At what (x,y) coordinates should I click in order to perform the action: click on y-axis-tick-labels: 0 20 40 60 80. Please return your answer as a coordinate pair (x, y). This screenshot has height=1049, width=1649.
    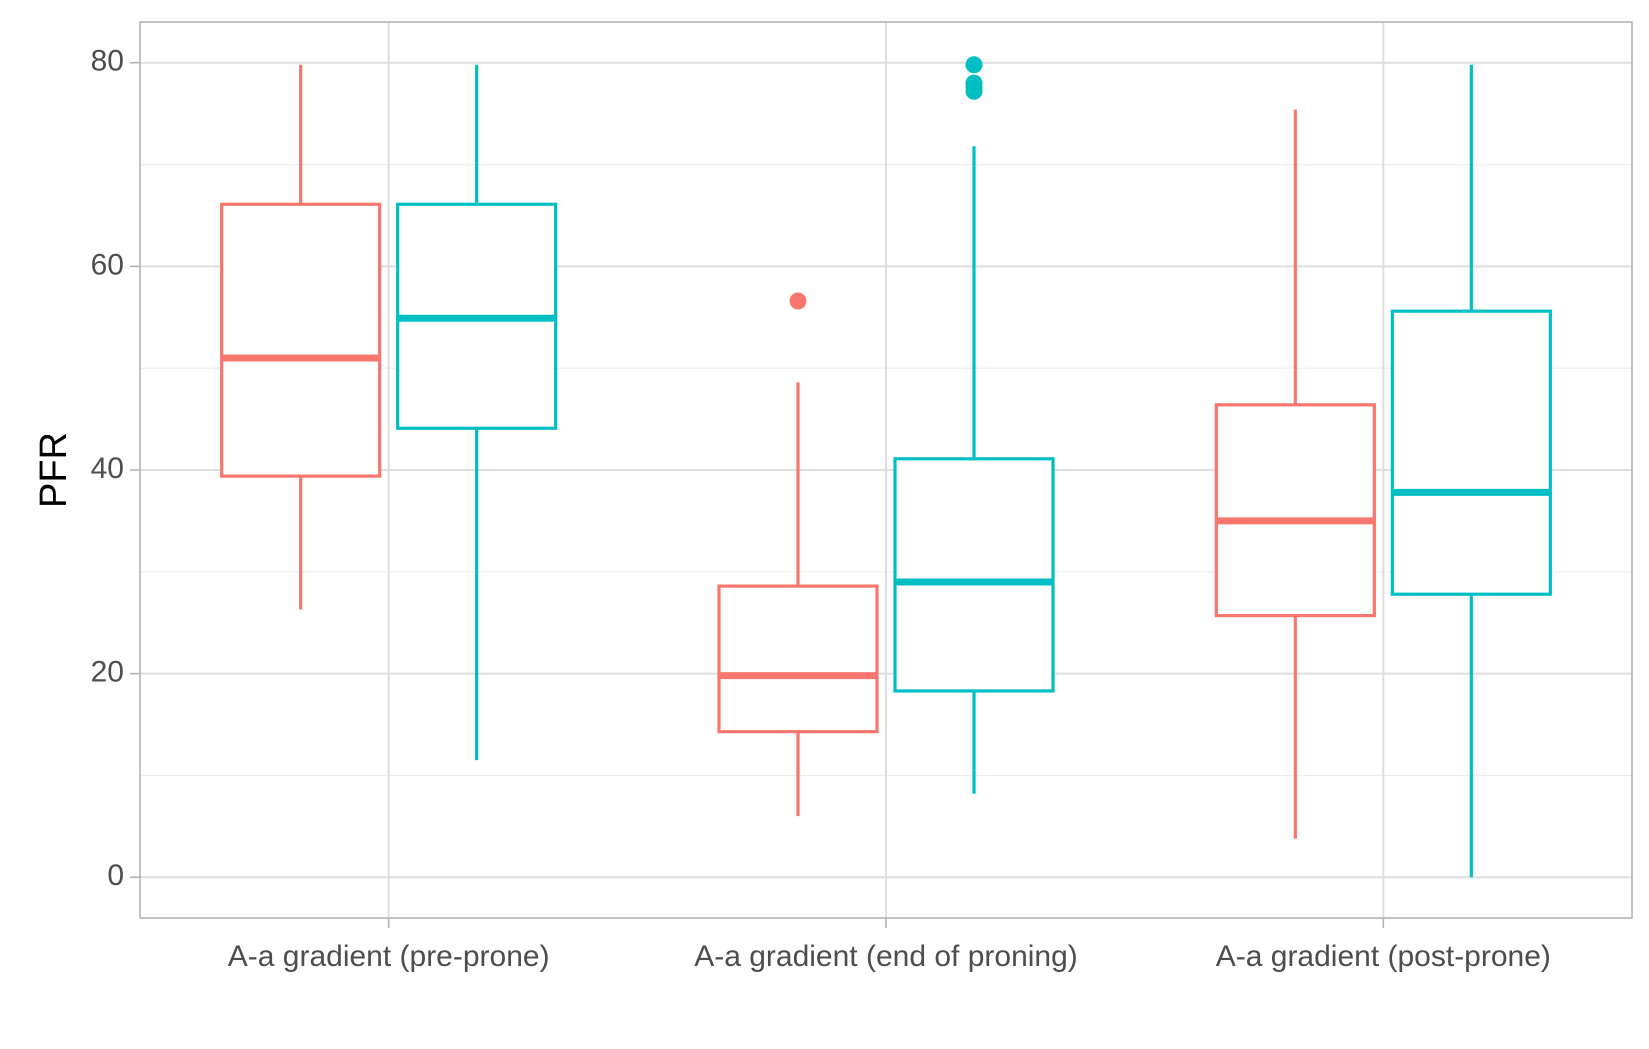
    Looking at the image, I should click on (107, 469).